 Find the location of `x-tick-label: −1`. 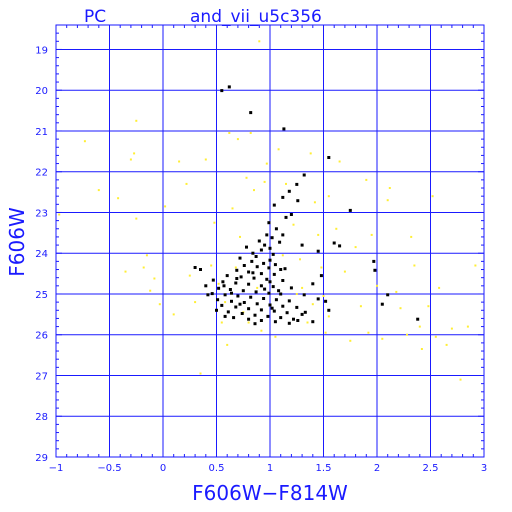

x-tick-label: −1 is located at coordinates (56, 468).